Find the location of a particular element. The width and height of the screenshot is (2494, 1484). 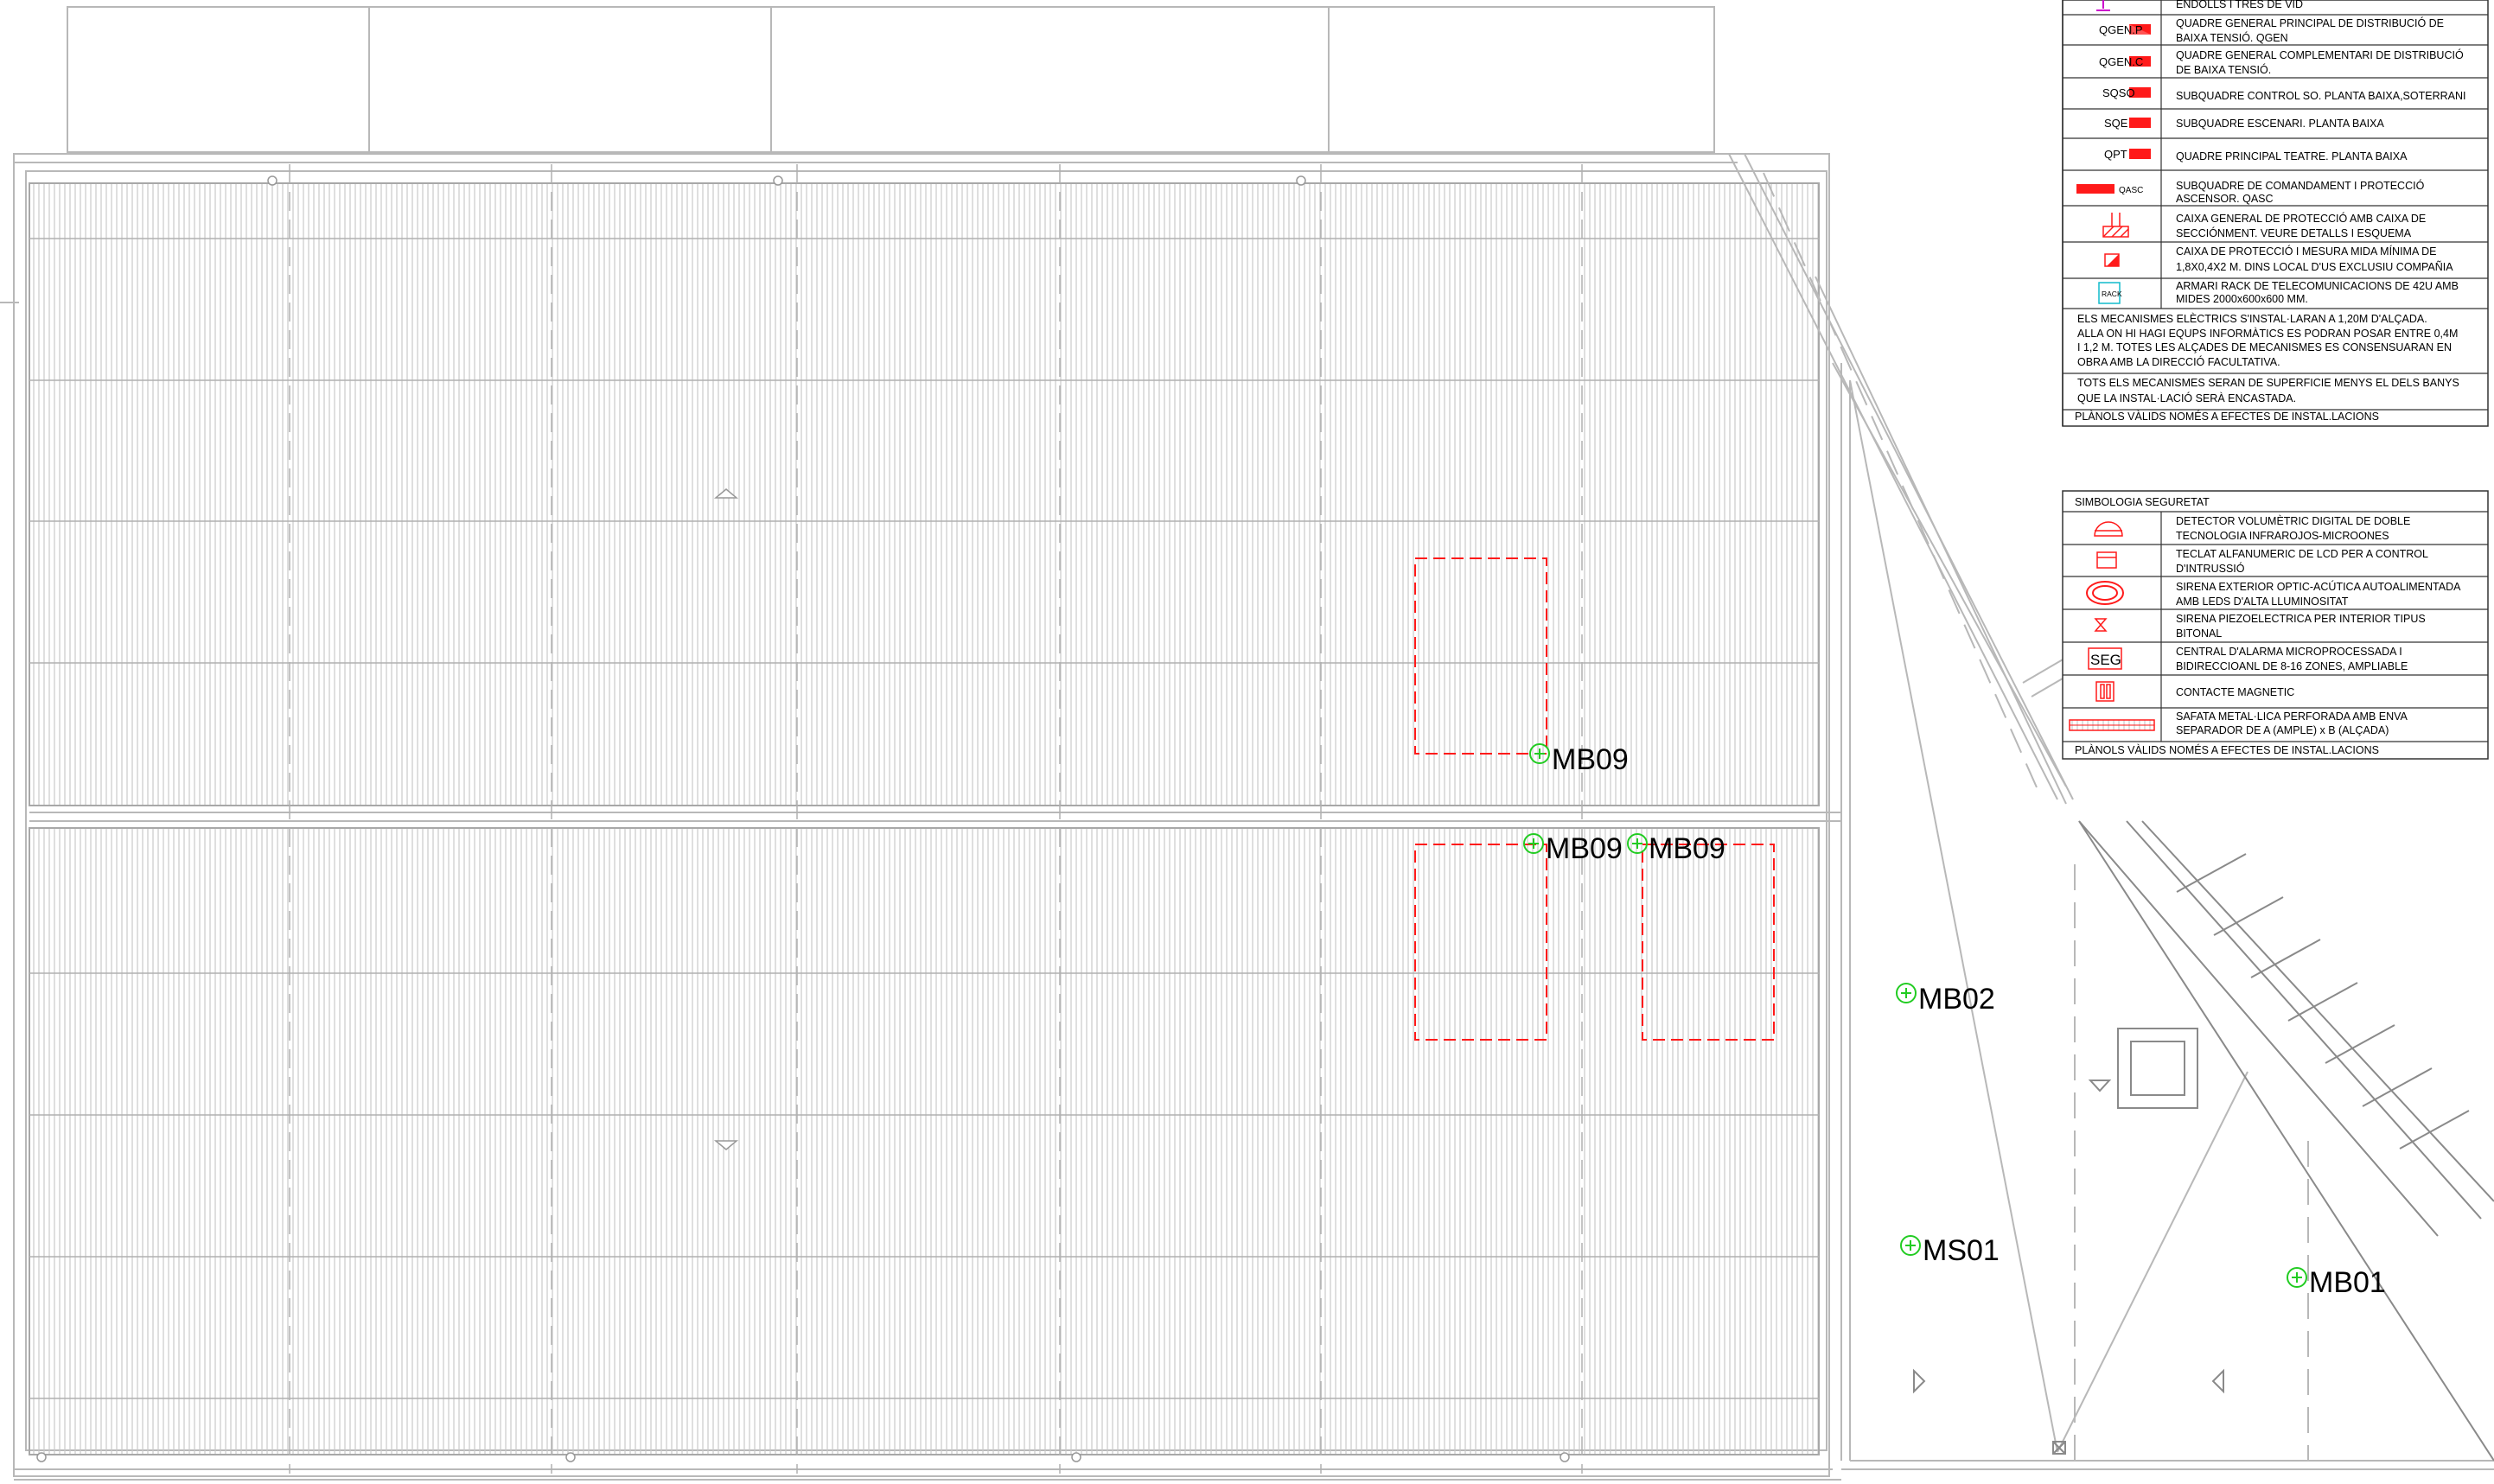

alarm-central-icon: SEG is located at coordinates (2105, 658).